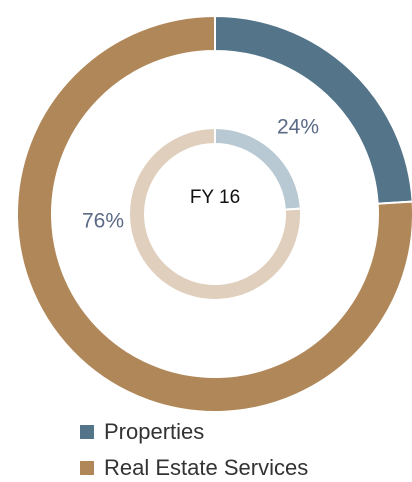 This screenshot has width=412, height=482. Describe the element at coordinates (206, 467) in the screenshot. I see `legend-label: Real Estate Services` at that location.